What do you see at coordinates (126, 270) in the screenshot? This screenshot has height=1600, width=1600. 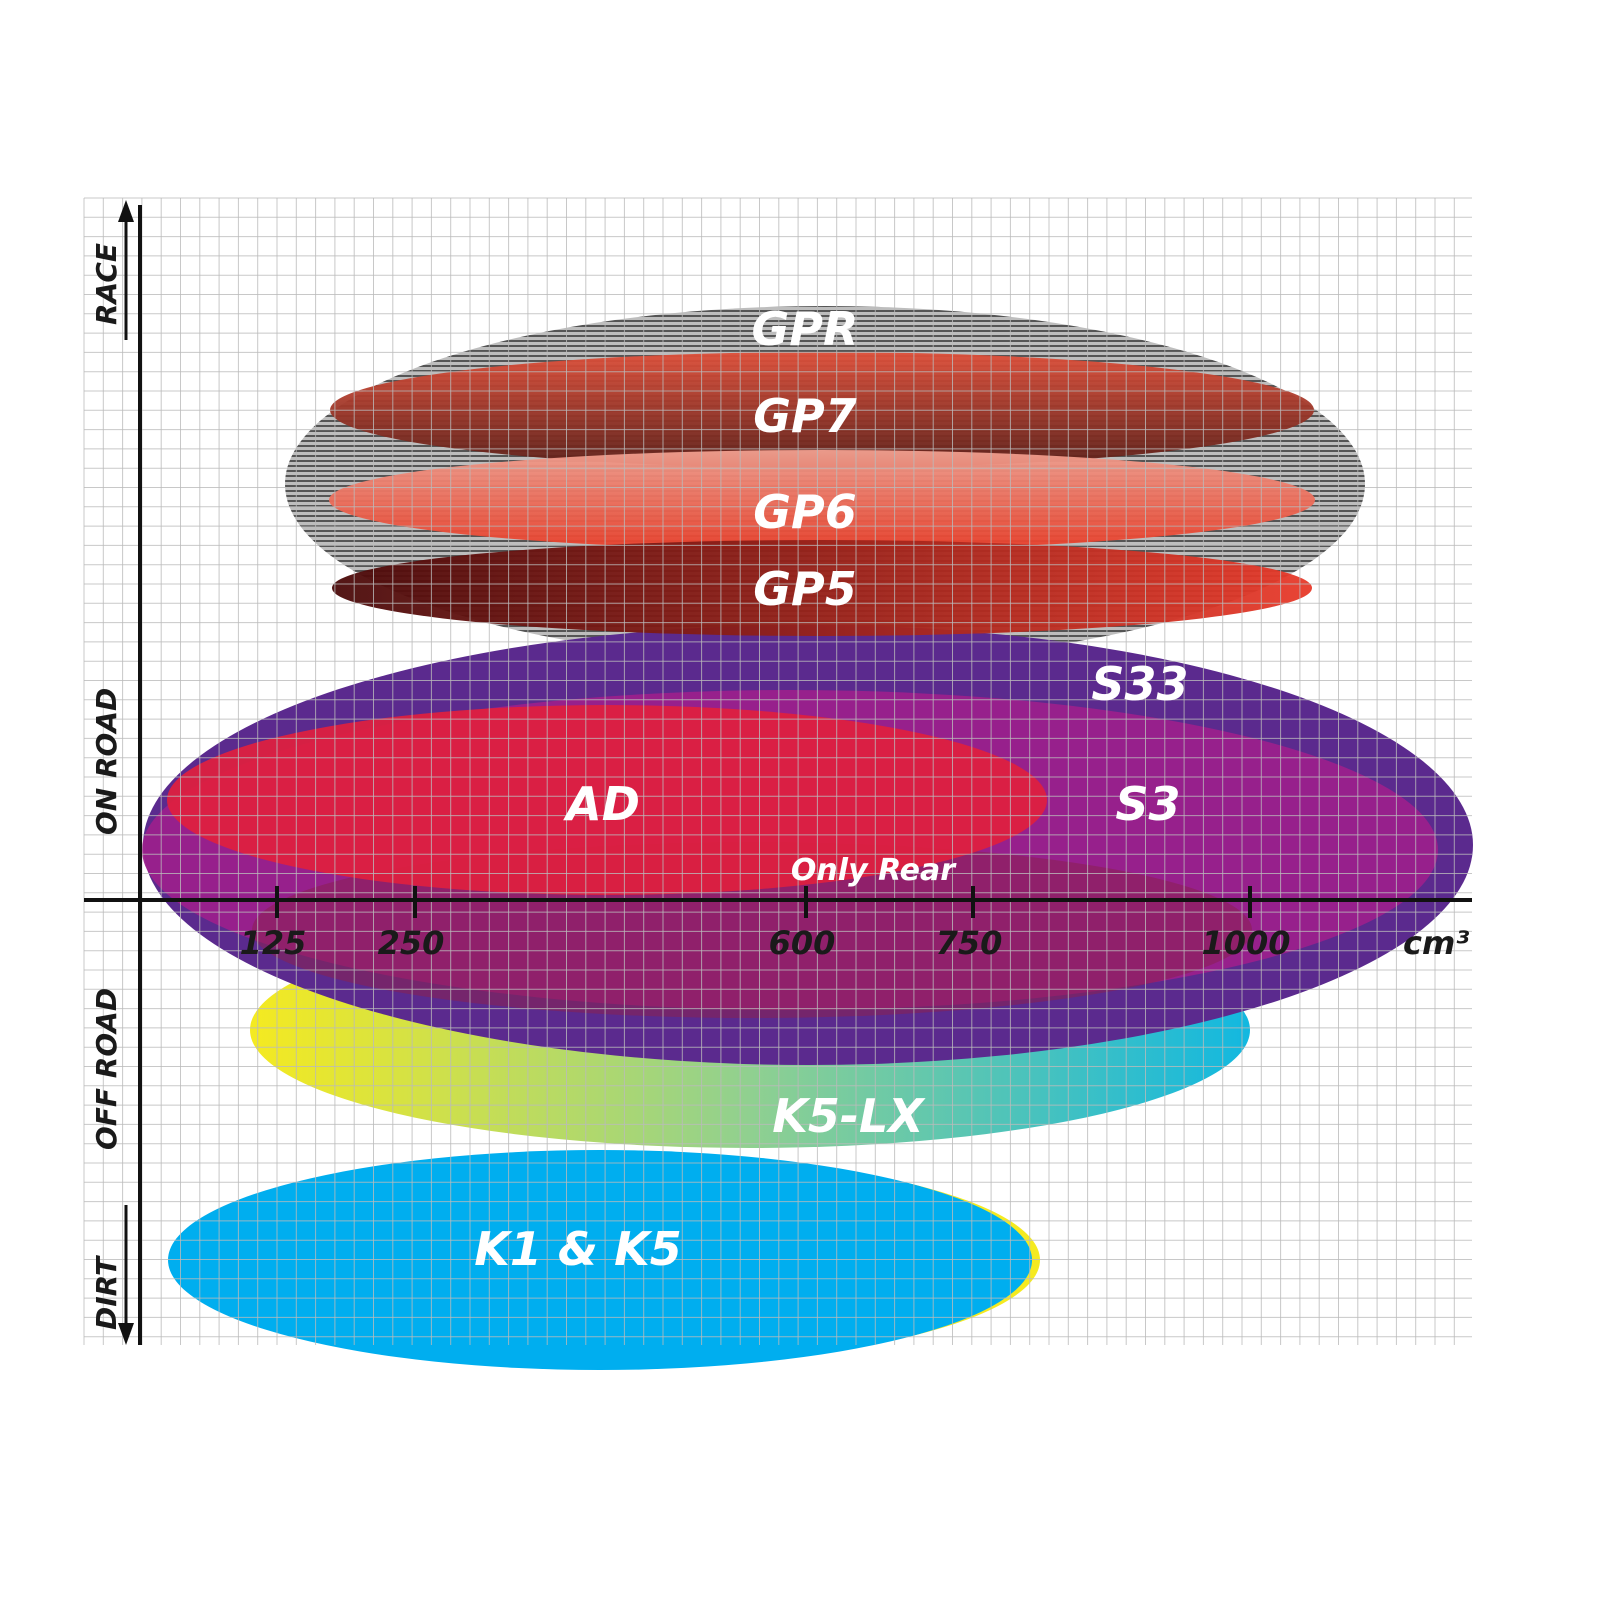 I see `race-arrow-icon` at bounding box center [126, 270].